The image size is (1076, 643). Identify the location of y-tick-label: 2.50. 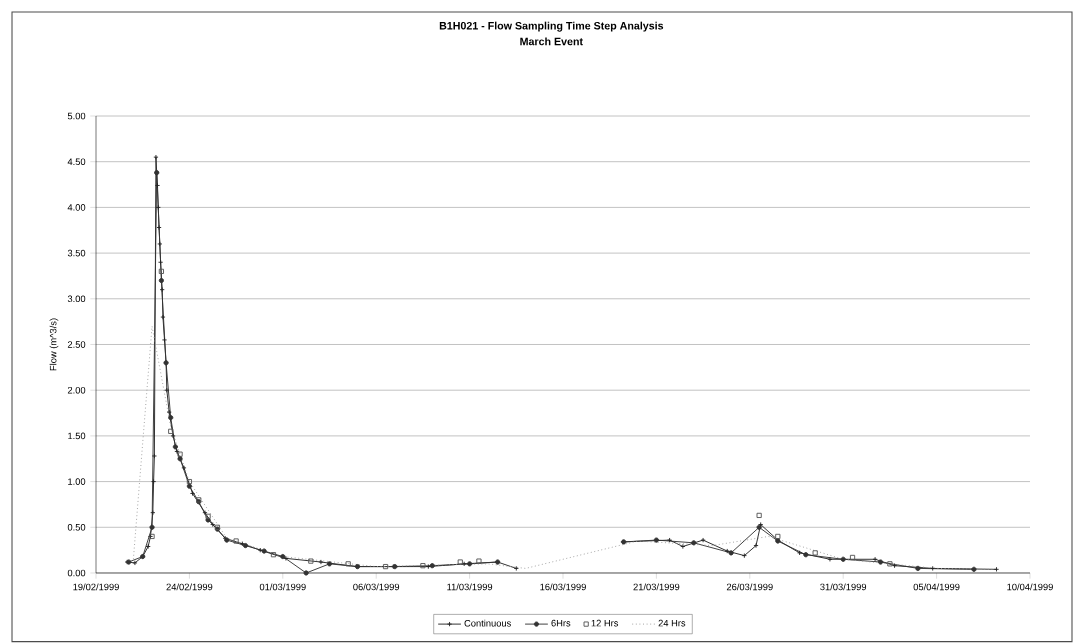
(76, 344).